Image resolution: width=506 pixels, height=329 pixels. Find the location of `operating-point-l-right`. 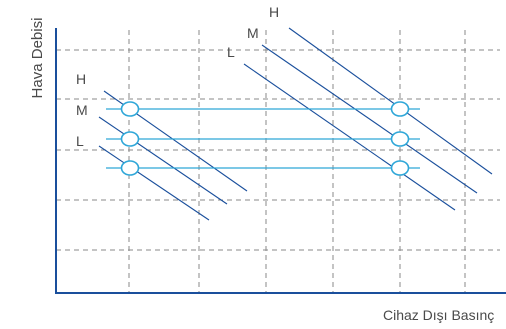

operating-point-l-right is located at coordinates (400, 168).